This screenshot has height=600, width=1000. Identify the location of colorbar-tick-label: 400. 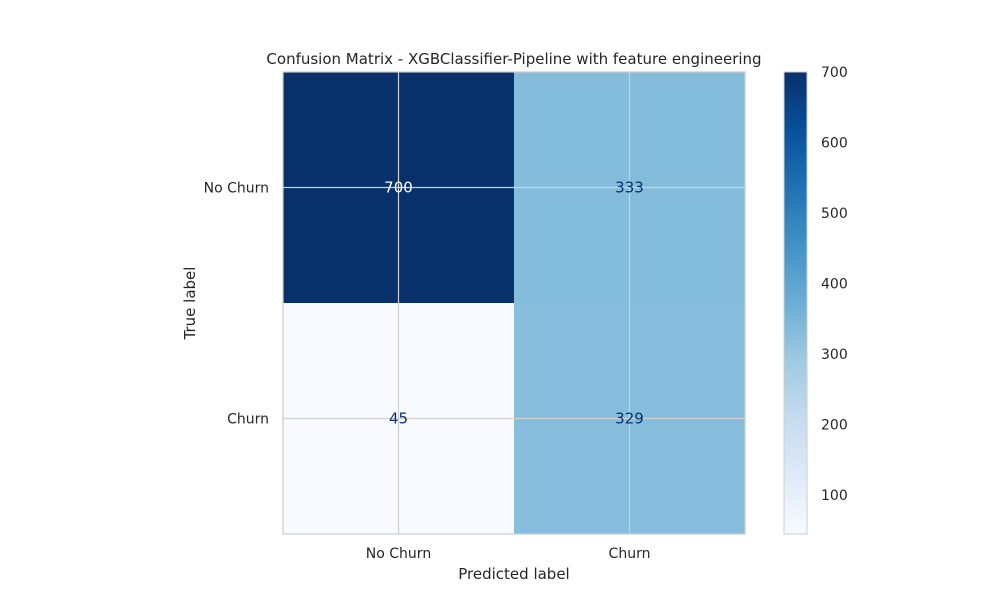
(834, 285).